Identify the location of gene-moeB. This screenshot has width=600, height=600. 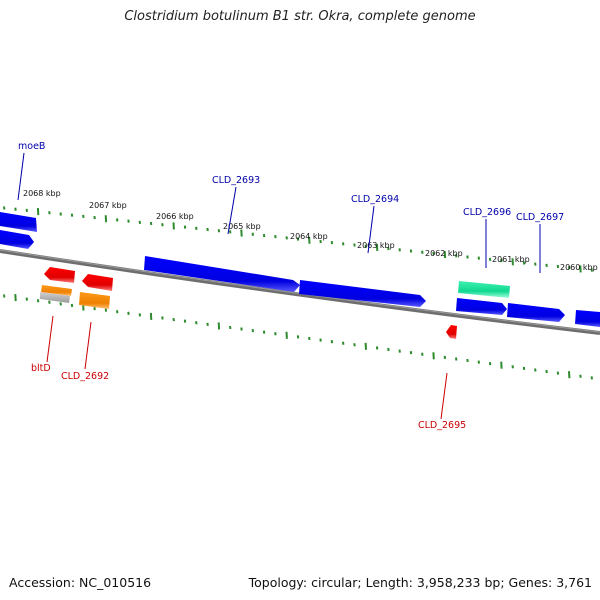
(18, 222).